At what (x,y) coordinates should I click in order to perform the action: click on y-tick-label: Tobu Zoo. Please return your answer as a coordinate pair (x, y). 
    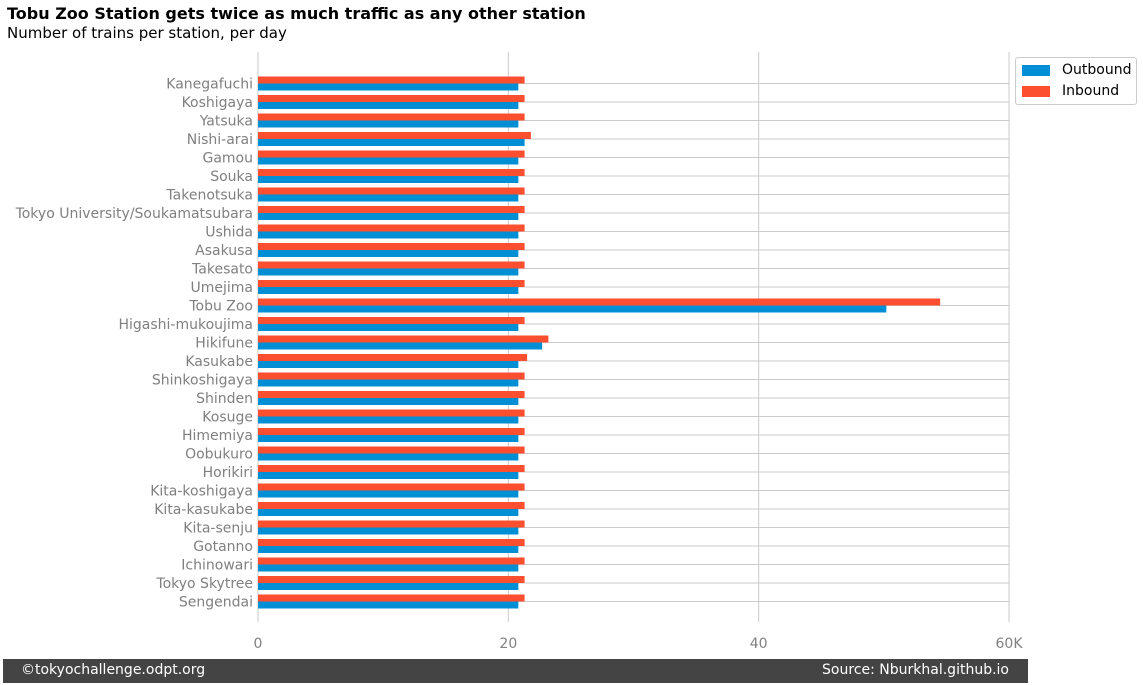
    Looking at the image, I should click on (220, 307).